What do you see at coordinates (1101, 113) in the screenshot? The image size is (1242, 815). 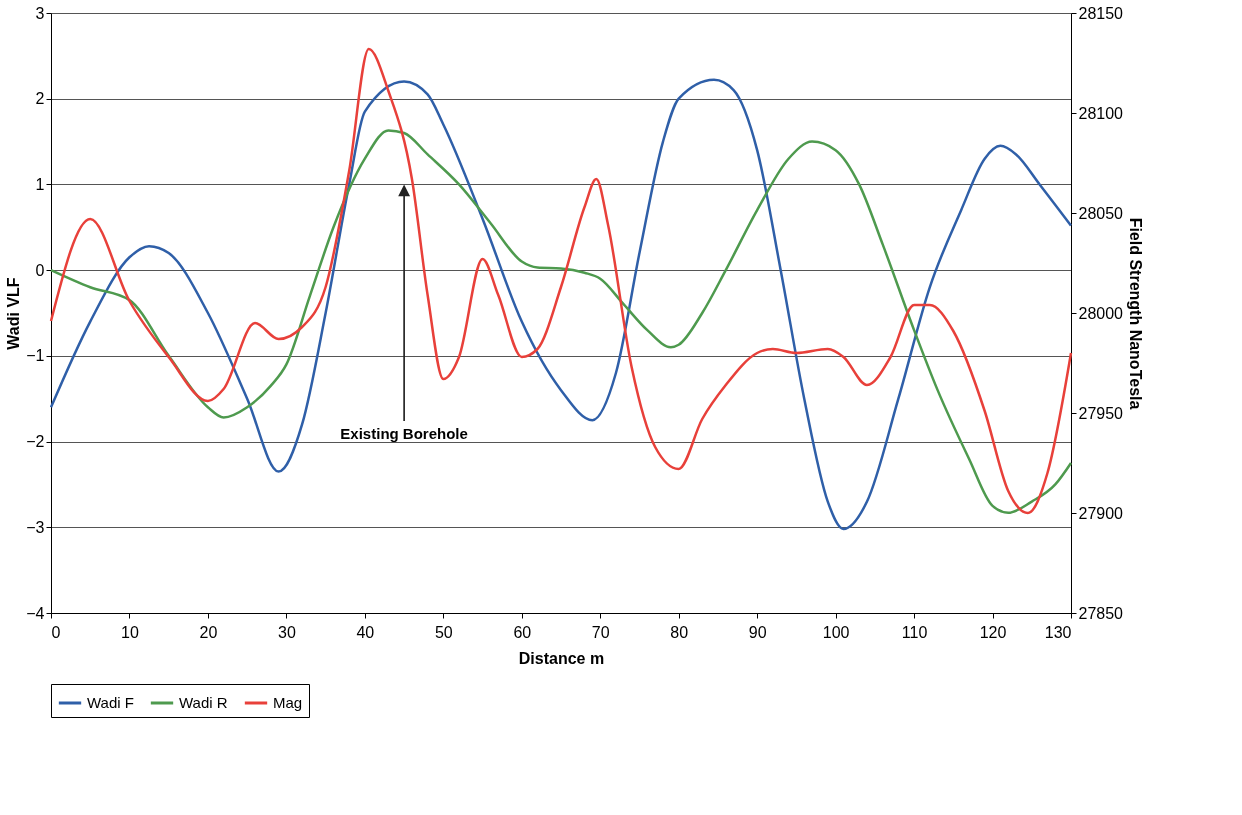 I see `y2-tick-label: 28100` at bounding box center [1101, 113].